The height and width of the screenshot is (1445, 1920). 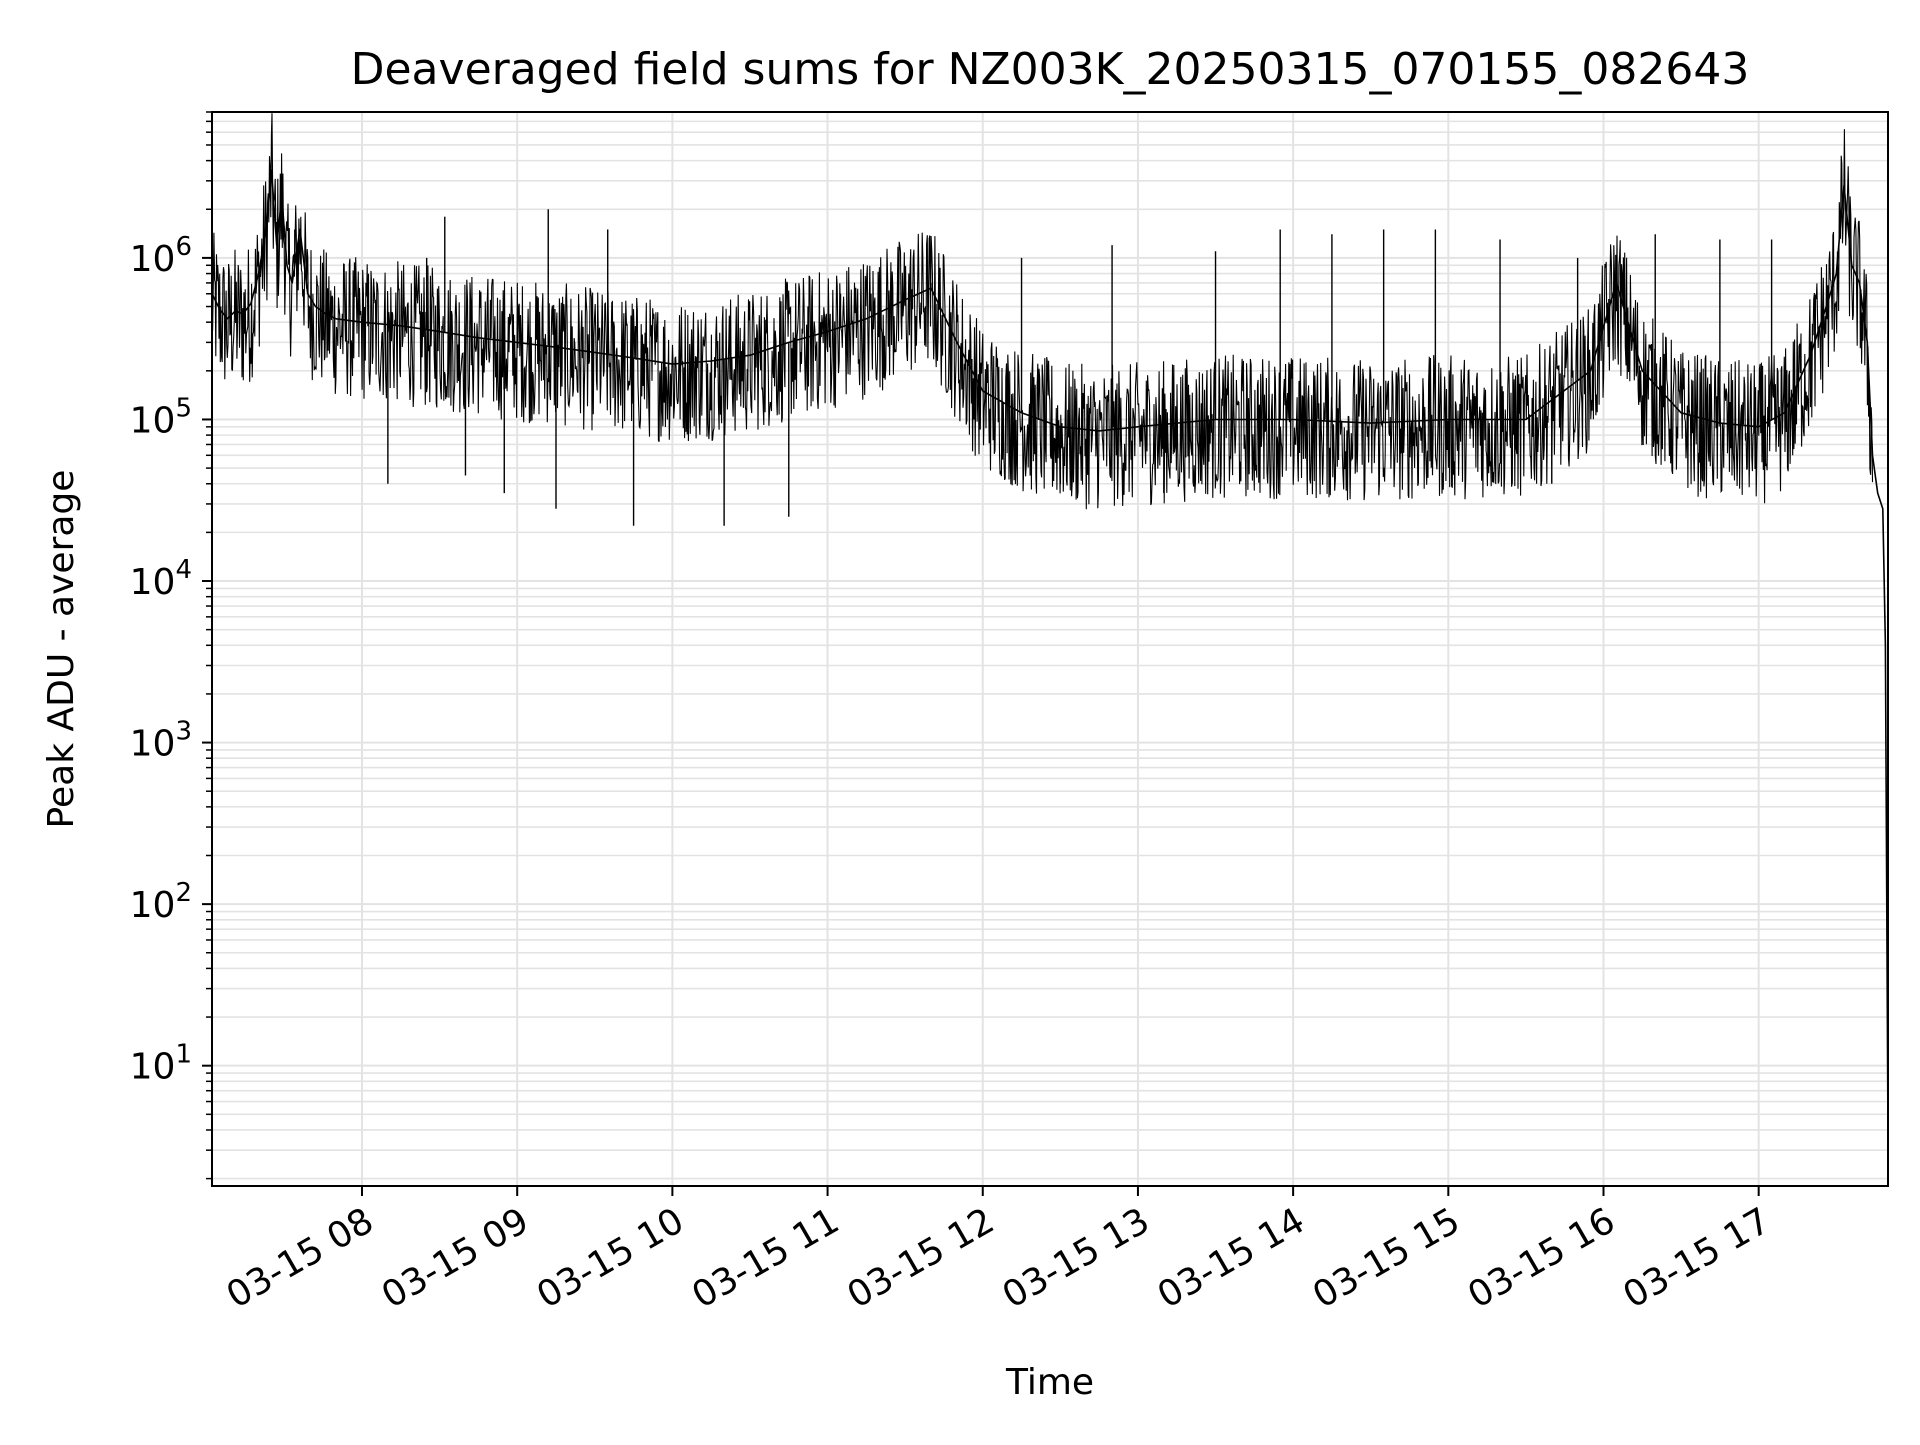 I want to click on y-tick-label: 10⁴, so click(x=161, y=579).